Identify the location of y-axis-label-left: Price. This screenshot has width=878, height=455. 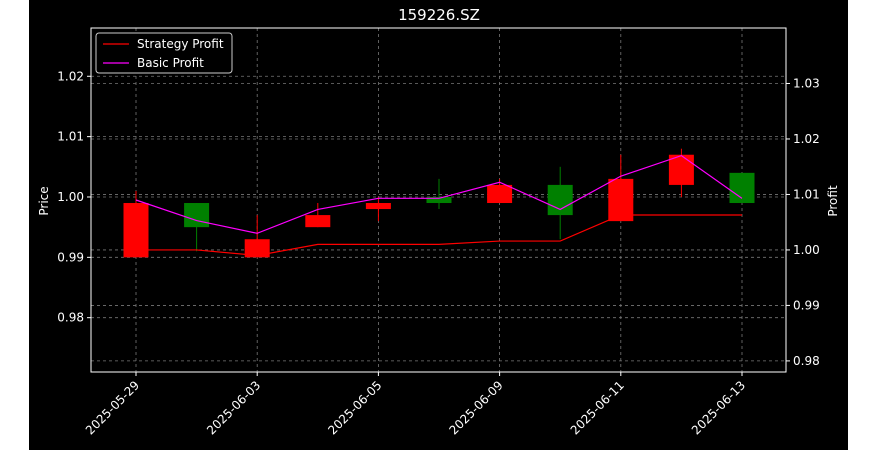
(44, 200).